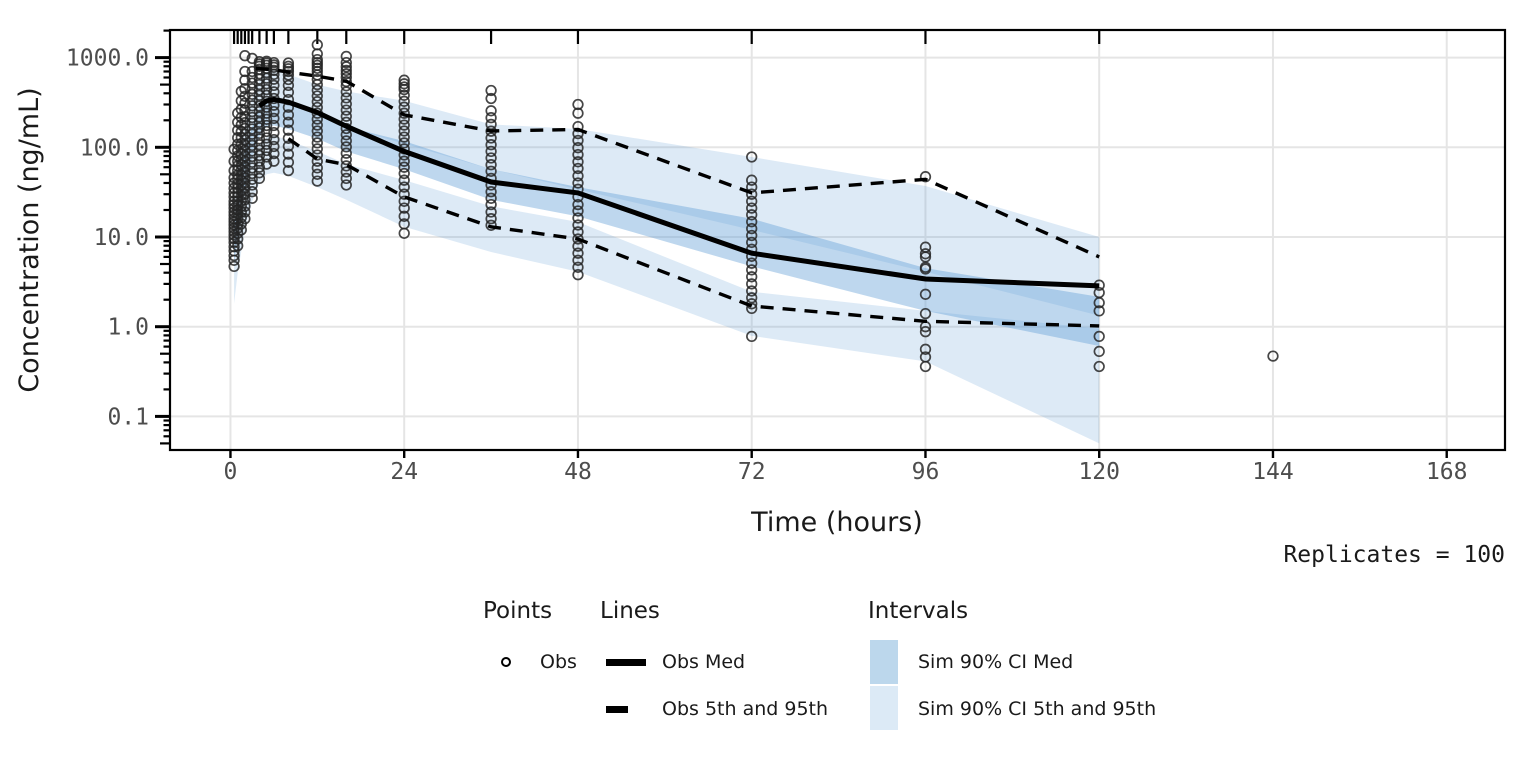 This screenshot has width=1536, height=768. I want to click on legend-label-obs-med: Obs Med, so click(704, 662).